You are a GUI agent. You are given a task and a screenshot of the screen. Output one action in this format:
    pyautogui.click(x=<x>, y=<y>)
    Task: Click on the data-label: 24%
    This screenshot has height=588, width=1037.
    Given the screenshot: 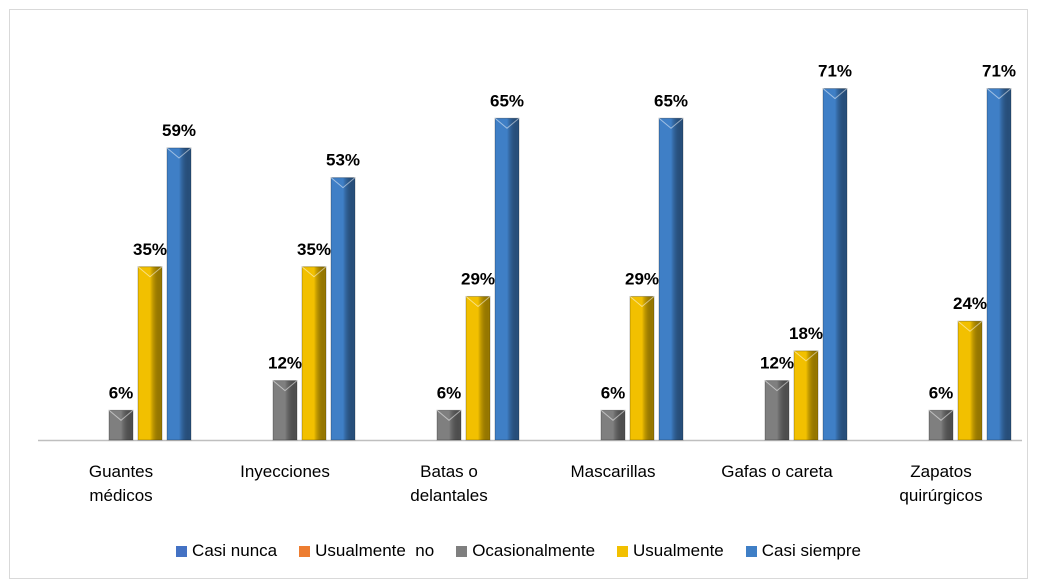 What is the action you would take?
    pyautogui.click(x=970, y=303)
    